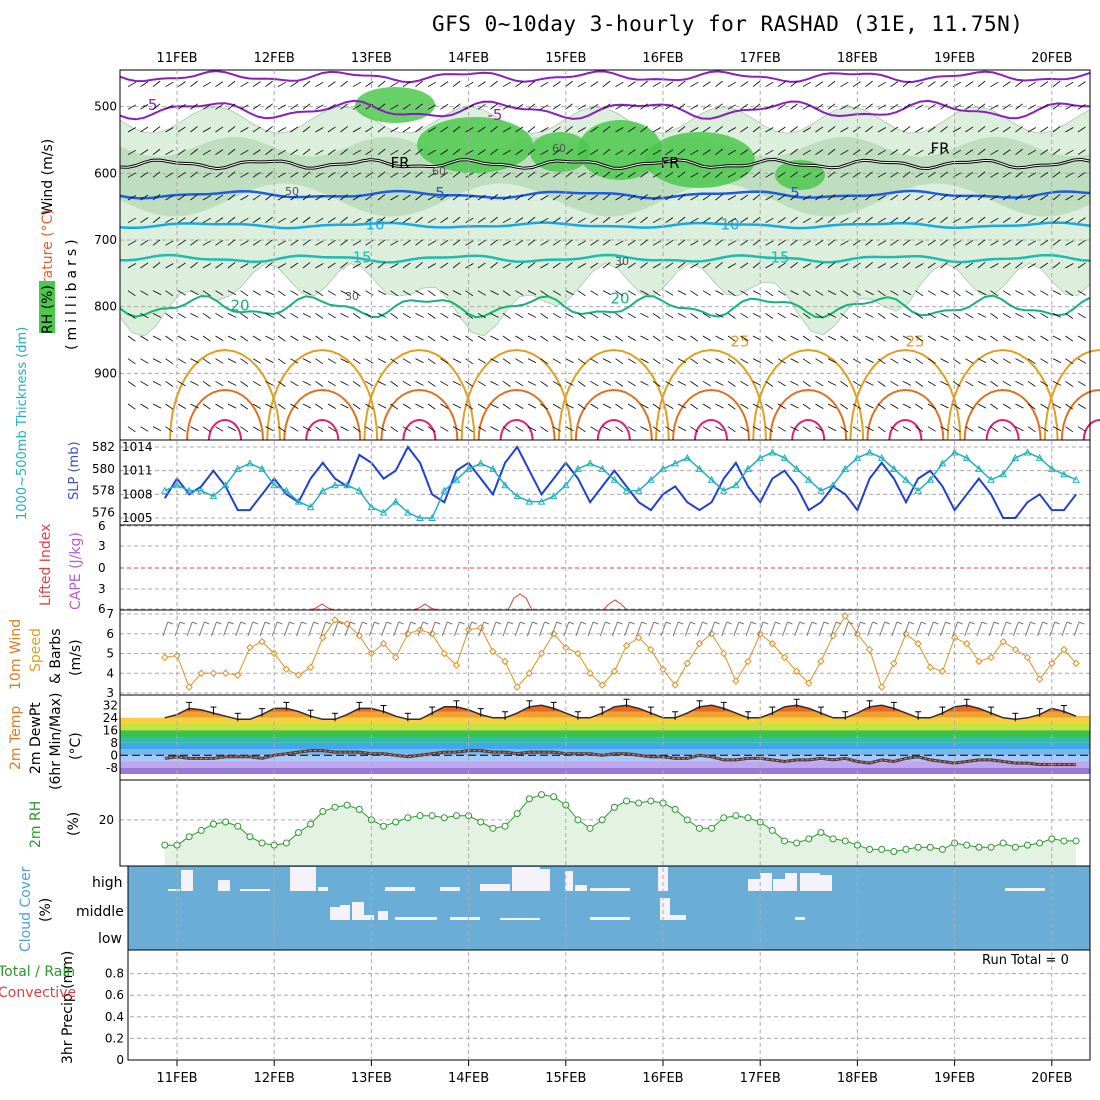 This screenshot has width=1100, height=1100. Describe the element at coordinates (565, 485) in the screenshot. I see `thickness-marker` at that location.